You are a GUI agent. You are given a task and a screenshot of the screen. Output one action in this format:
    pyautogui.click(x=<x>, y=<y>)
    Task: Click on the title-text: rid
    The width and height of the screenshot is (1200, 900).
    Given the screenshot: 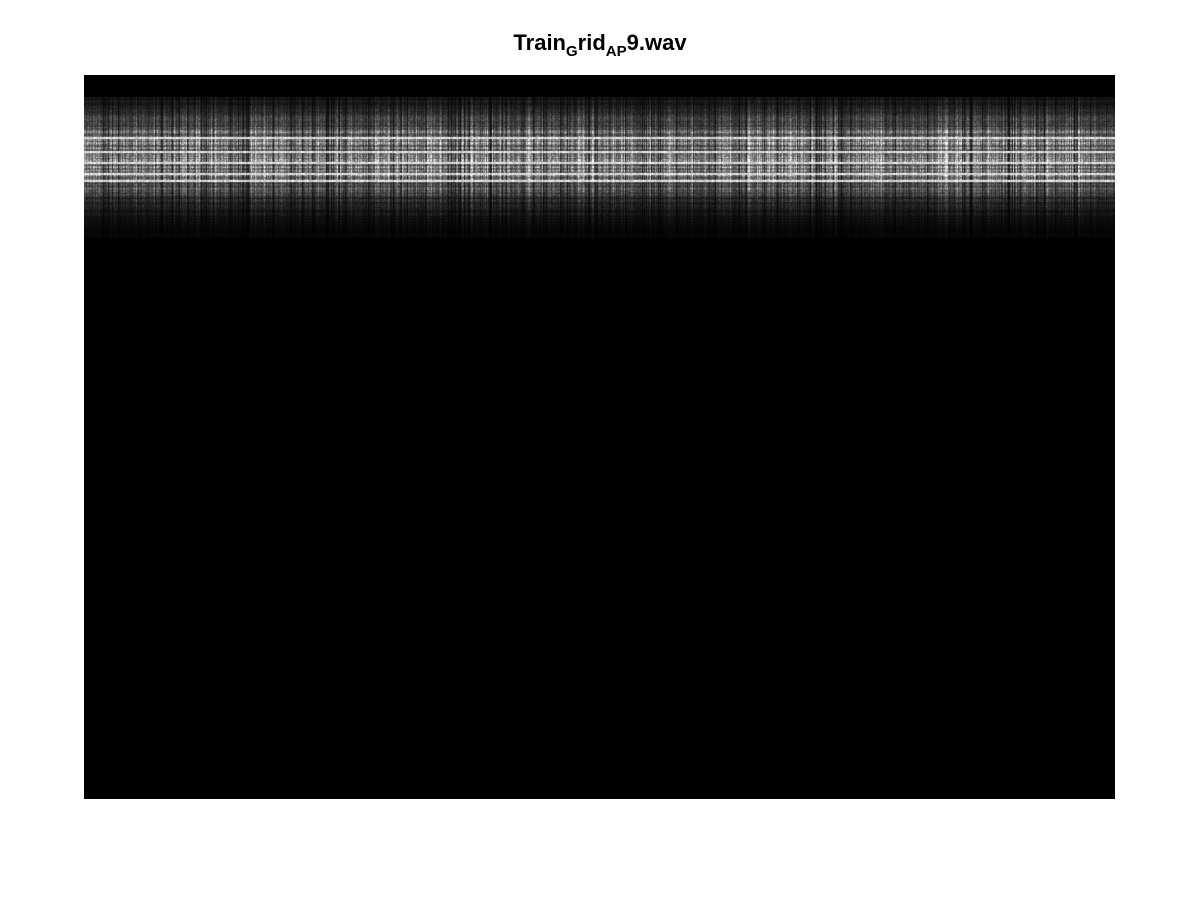 What is the action you would take?
    pyautogui.click(x=591, y=42)
    